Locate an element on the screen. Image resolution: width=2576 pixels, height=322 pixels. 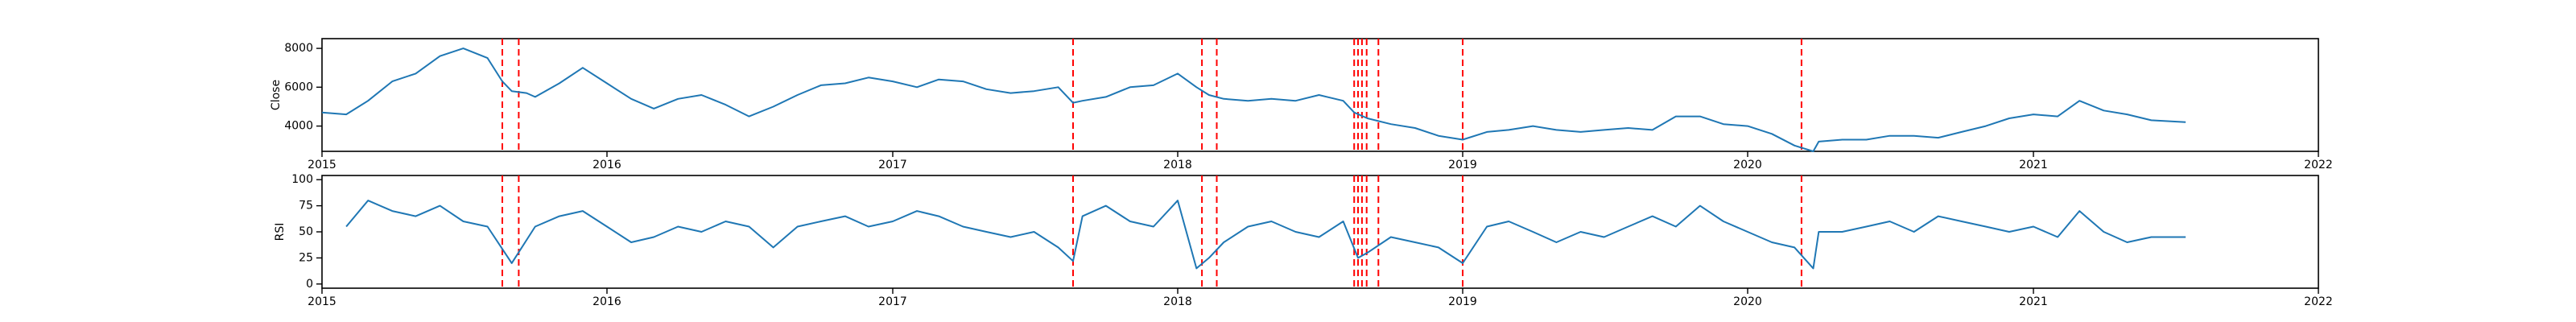
rsi-x-tick-label: 2017 is located at coordinates (892, 301).